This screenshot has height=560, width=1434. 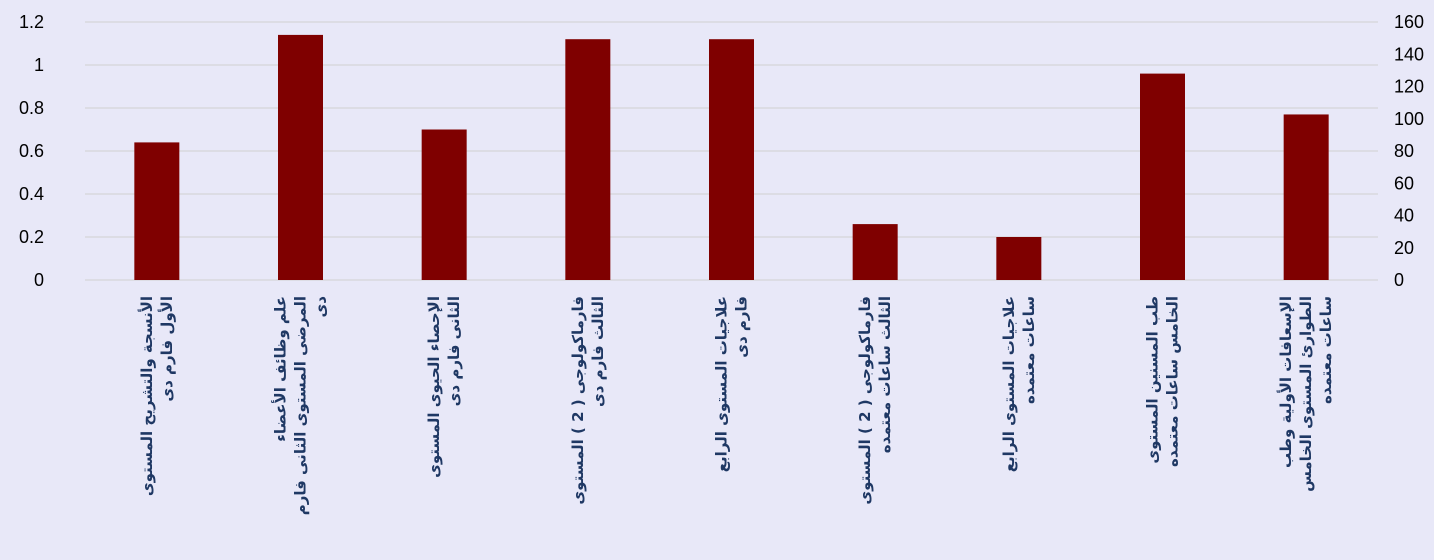 I want to click on category-label-line: الأول فارم دى, so click(x=167, y=349).